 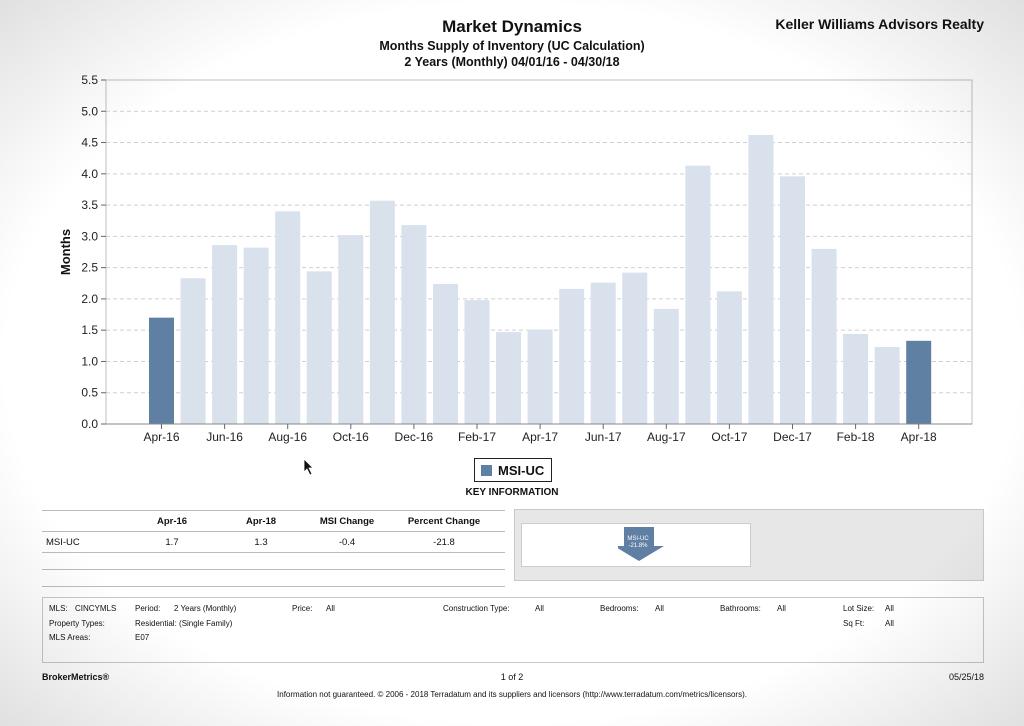 I want to click on legend-swatch, so click(x=486, y=470).